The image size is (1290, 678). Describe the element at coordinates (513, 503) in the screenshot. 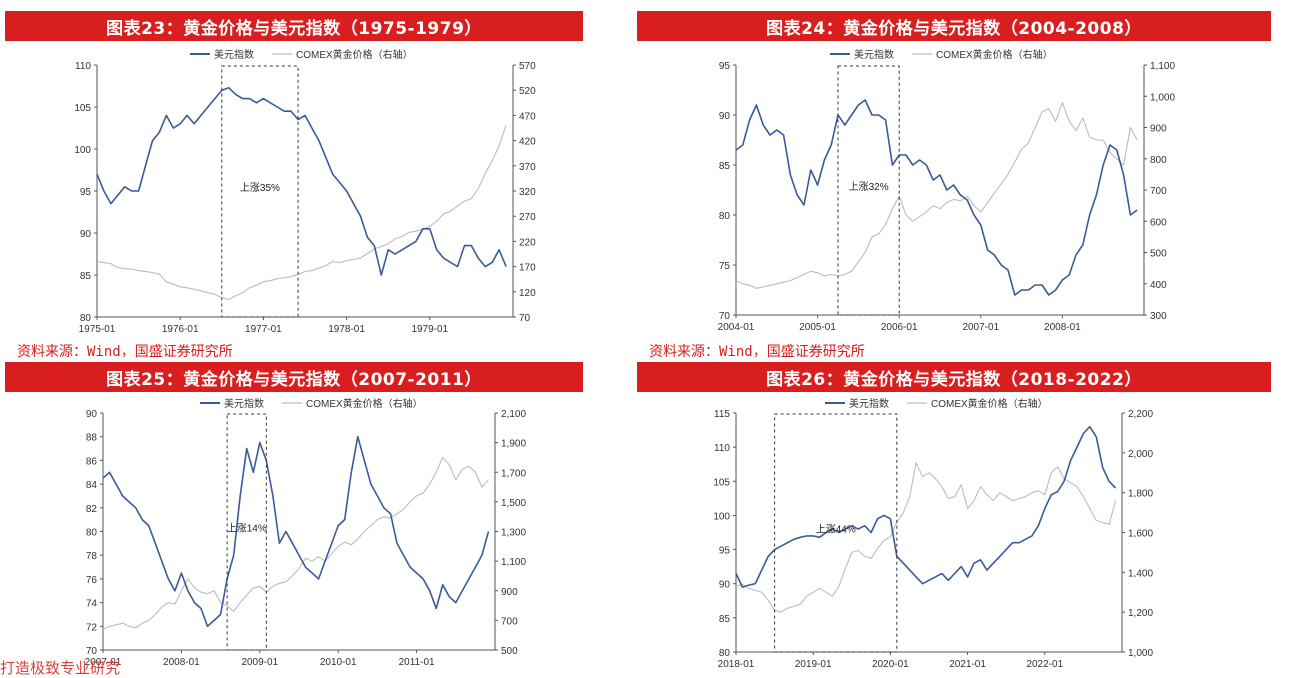

I see `right-tick-label: 1,500` at that location.